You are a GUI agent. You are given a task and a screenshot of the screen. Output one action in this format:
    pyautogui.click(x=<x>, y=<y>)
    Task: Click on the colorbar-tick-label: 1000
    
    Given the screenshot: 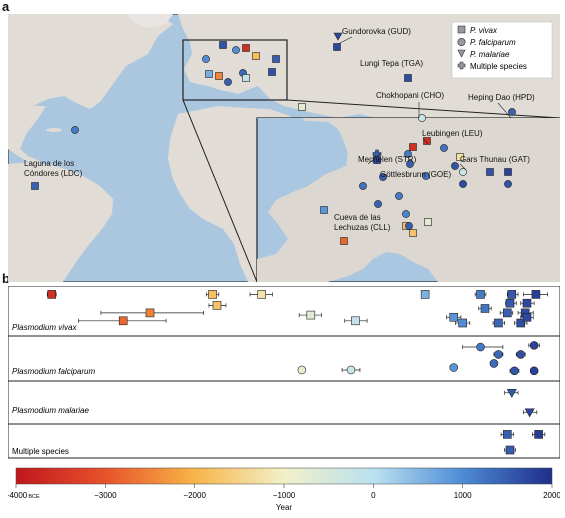 What is the action you would take?
    pyautogui.click(x=463, y=495)
    